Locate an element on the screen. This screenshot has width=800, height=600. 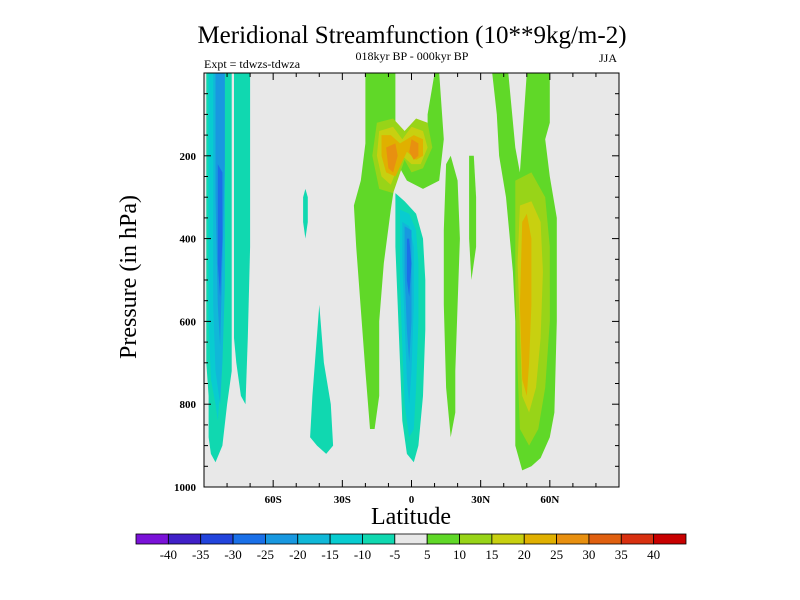
colorbar-label: 20 is located at coordinates (524, 554).